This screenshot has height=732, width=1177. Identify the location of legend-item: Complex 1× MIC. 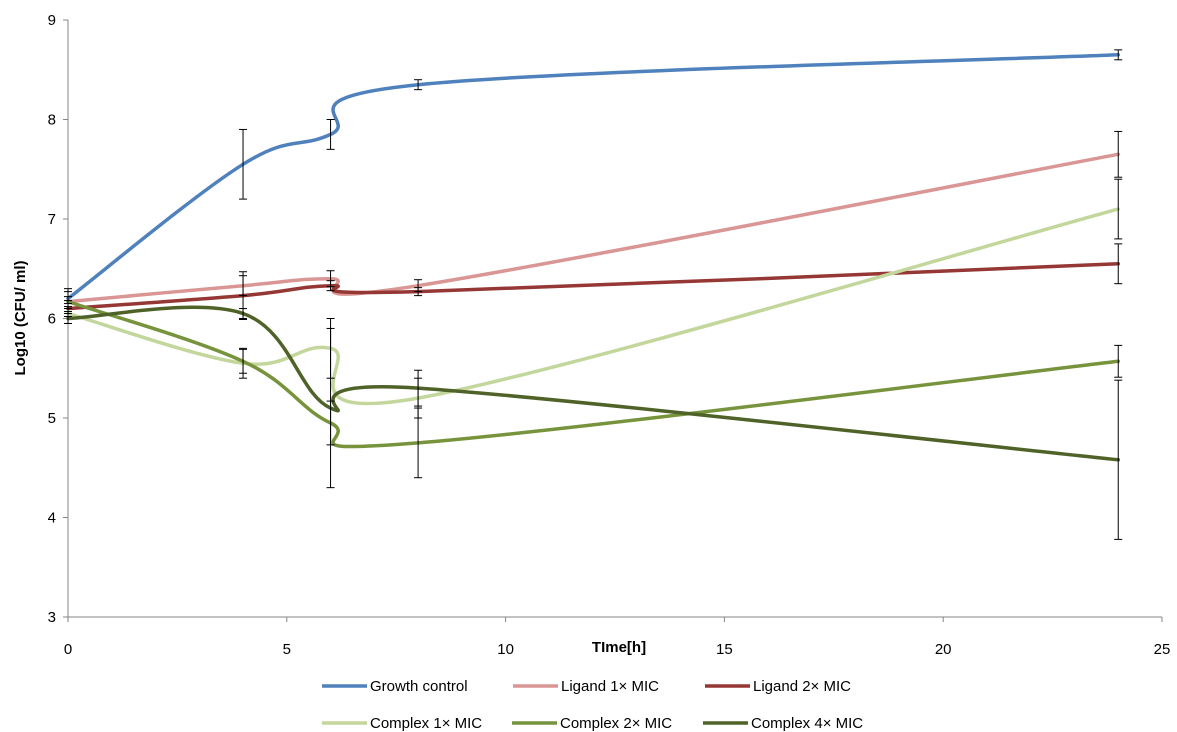
(402, 723).